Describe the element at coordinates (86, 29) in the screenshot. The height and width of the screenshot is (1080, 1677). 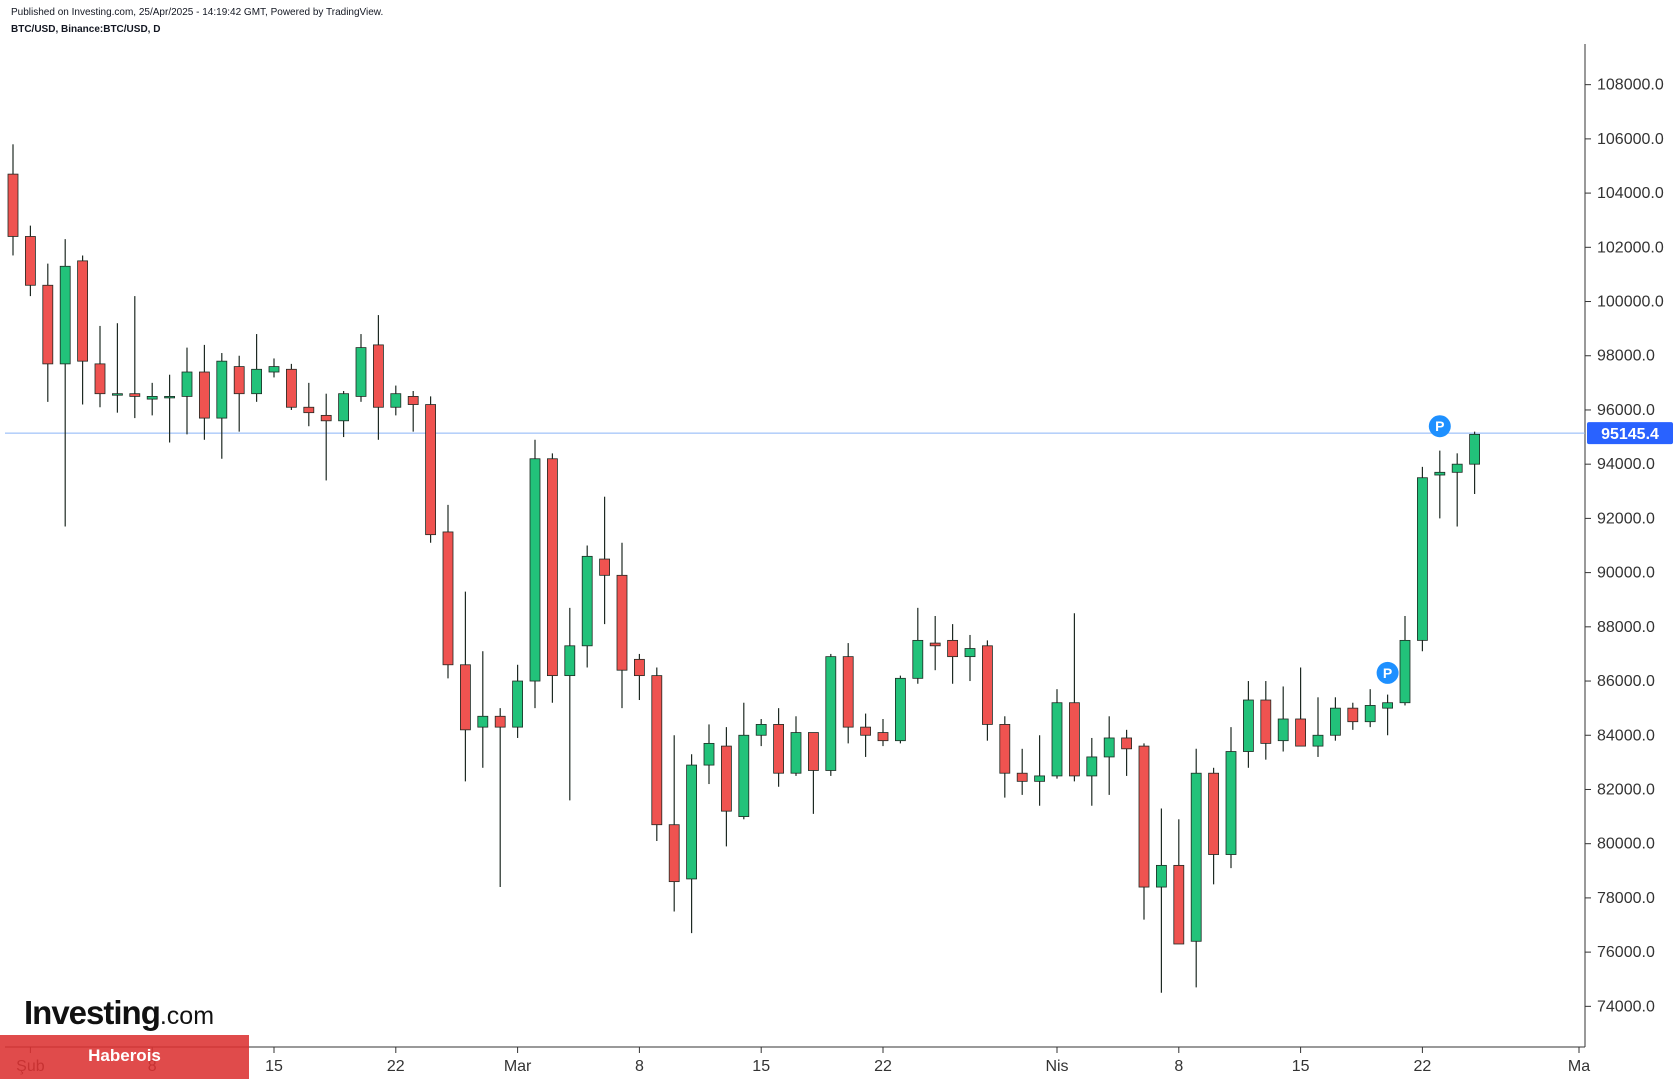
I see `symbol-label: BTC/USD, Binance:BTC/USD, D` at that location.